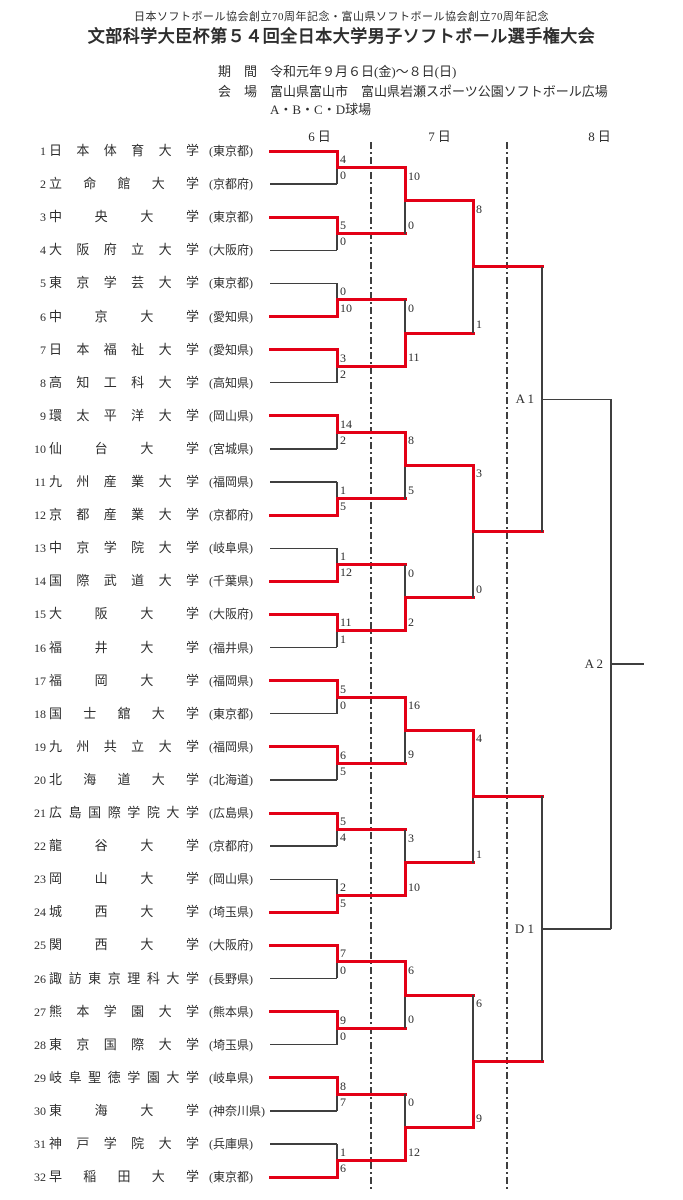  Describe the element at coordinates (56, 978) in the screenshot. I see `team-name-char: 諏` at that location.